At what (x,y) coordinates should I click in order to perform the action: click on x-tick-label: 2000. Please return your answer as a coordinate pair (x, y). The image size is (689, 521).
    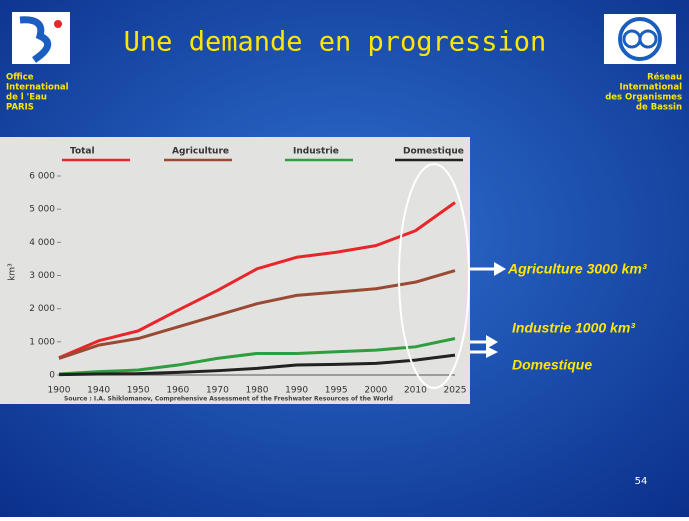
    Looking at the image, I should click on (375, 391).